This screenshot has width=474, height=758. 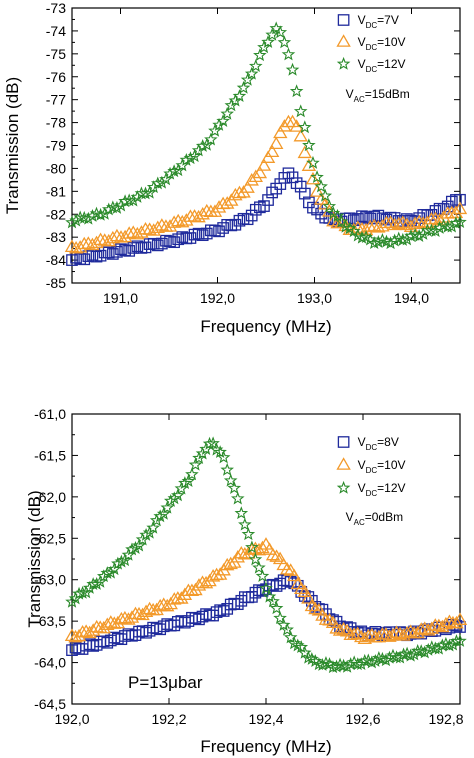 What do you see at coordinates (120, 298) in the screenshot?
I see `x-tick-label: 191,0` at bounding box center [120, 298].